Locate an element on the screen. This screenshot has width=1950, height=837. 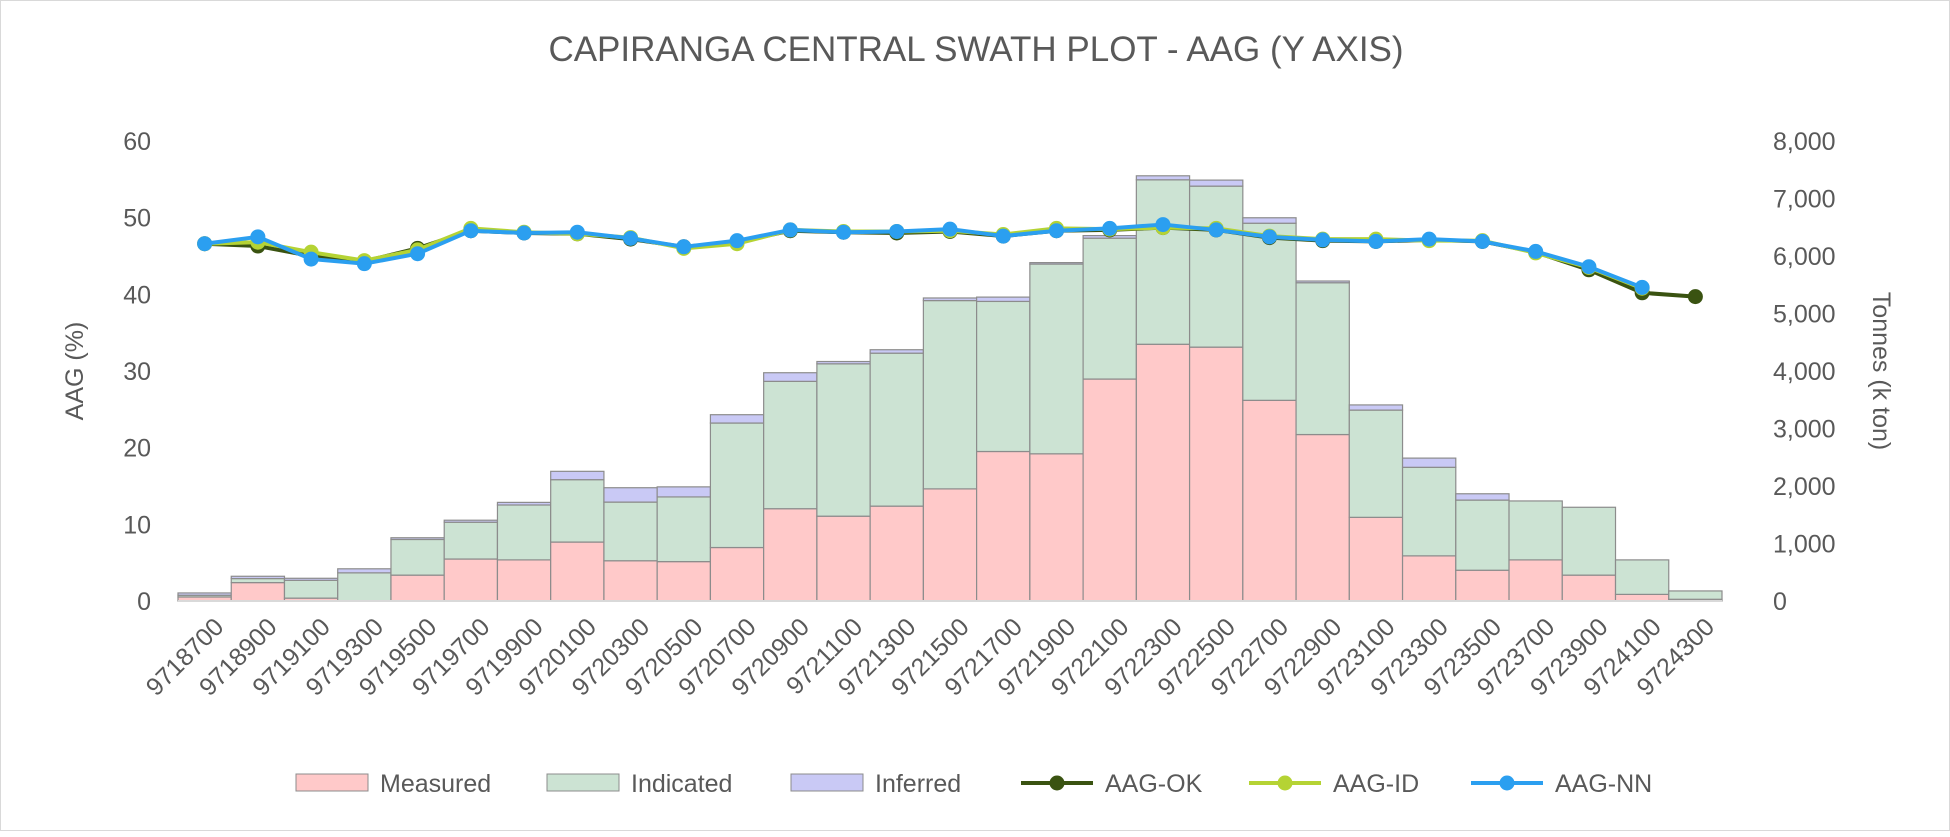
y2-tick-label: 1,000 is located at coordinates (1804, 545).